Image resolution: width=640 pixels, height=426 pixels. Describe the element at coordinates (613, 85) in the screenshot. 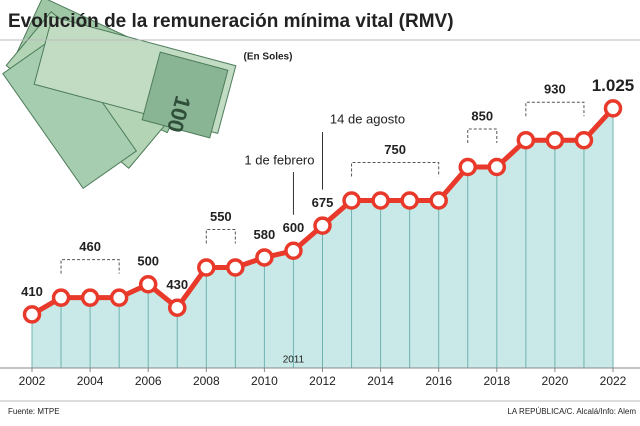

I see `value-label: 1.025` at that location.